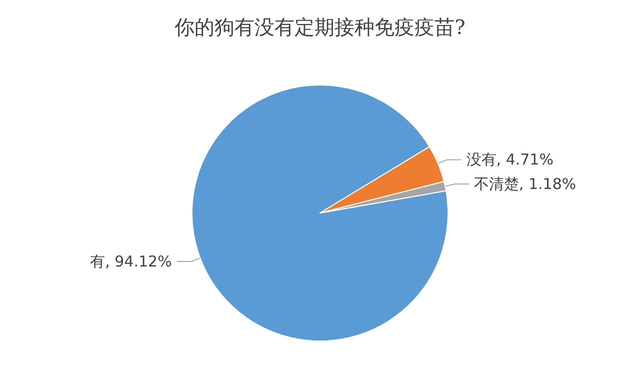 The height and width of the screenshot is (385, 640). I want to click on slice-label: 没有, 4.71%, so click(510, 159).